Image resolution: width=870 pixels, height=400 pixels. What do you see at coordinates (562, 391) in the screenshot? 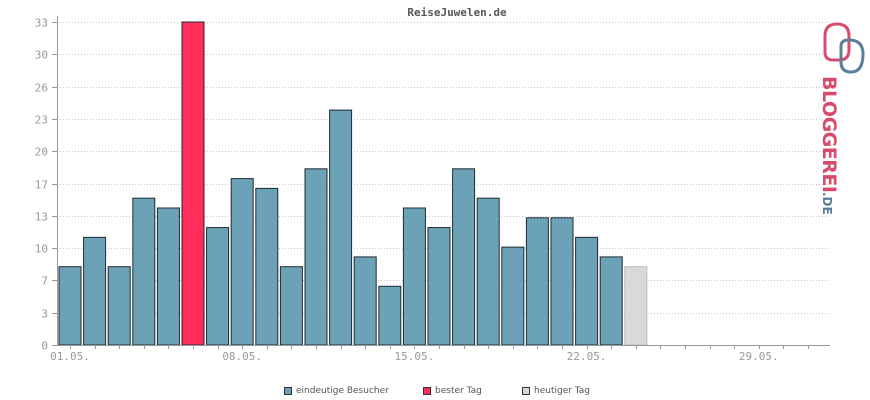
I see `legend-label-today: heutiger Tag` at bounding box center [562, 391].